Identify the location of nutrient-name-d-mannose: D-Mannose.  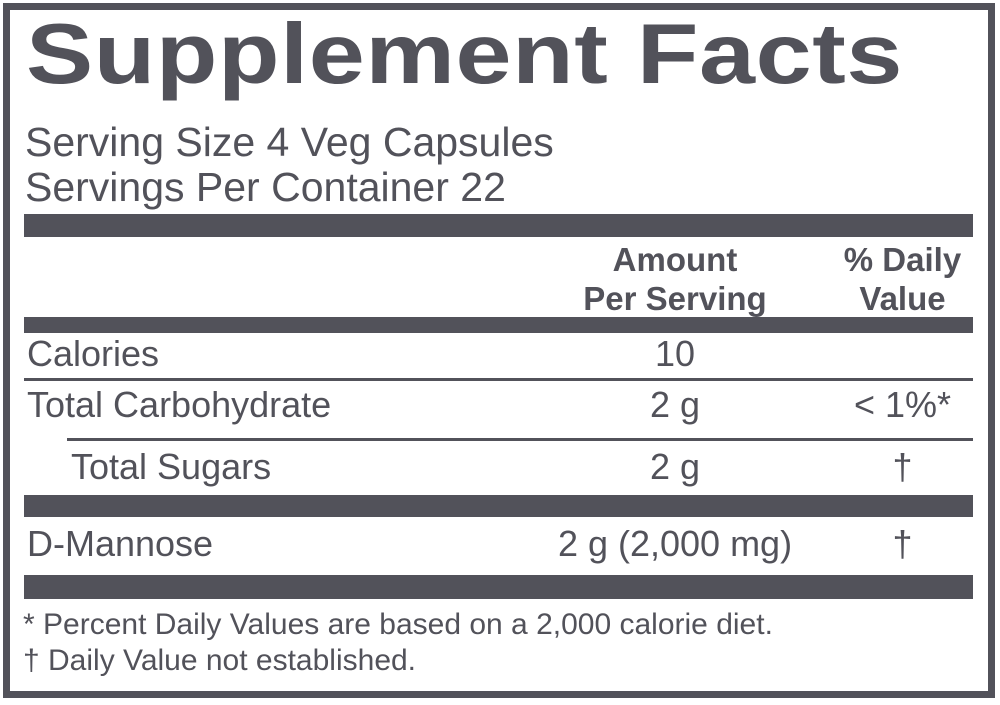
(120, 543).